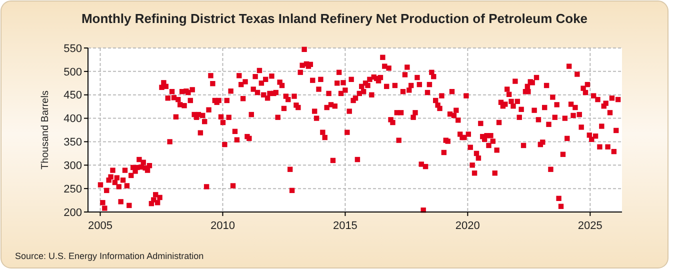 The width and height of the screenshot is (675, 275). What do you see at coordinates (100, 226) in the screenshot?
I see `x-tick-label: 2005` at bounding box center [100, 226].